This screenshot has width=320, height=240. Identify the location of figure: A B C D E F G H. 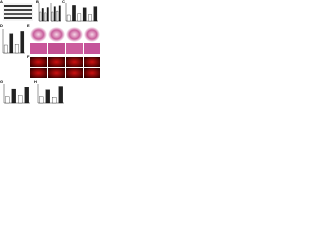
(50, 52).